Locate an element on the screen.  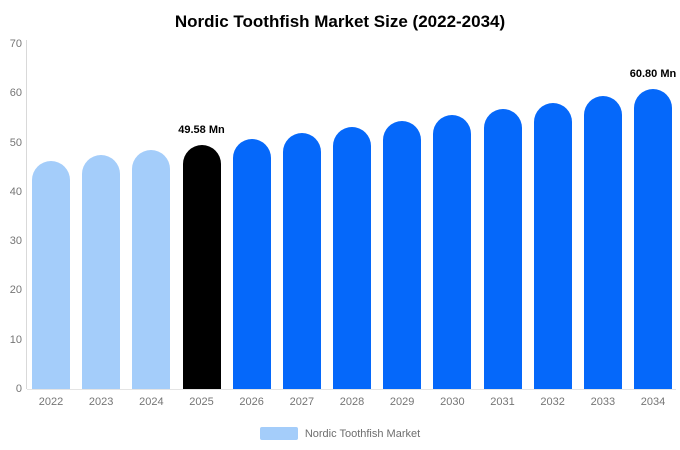
y-tick-label: 0 is located at coordinates (18, 389).